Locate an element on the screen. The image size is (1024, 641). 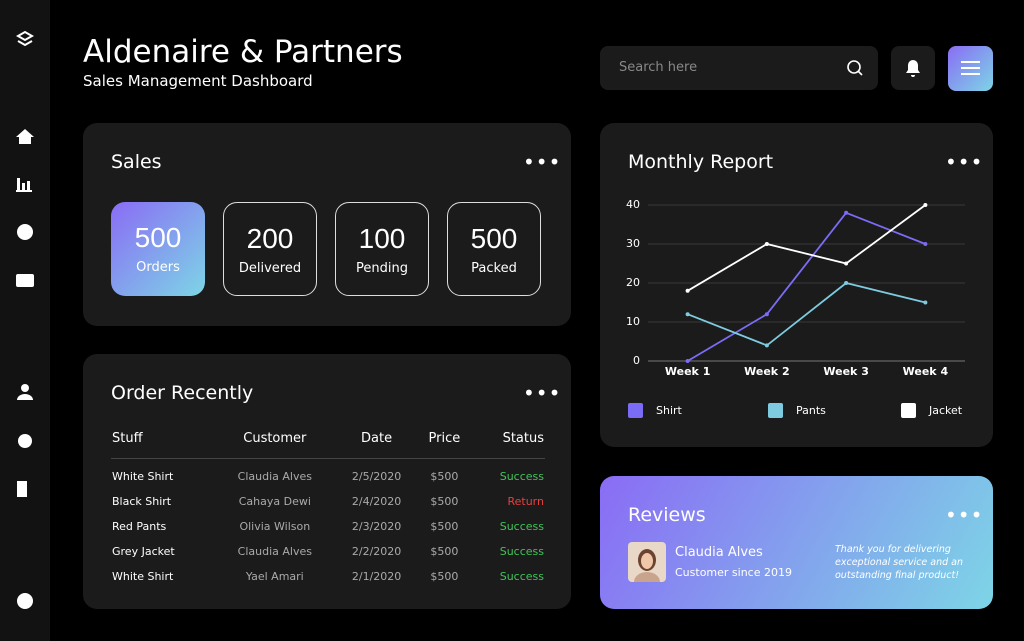
order-cell: 2/2/2020 is located at coordinates (376, 551).